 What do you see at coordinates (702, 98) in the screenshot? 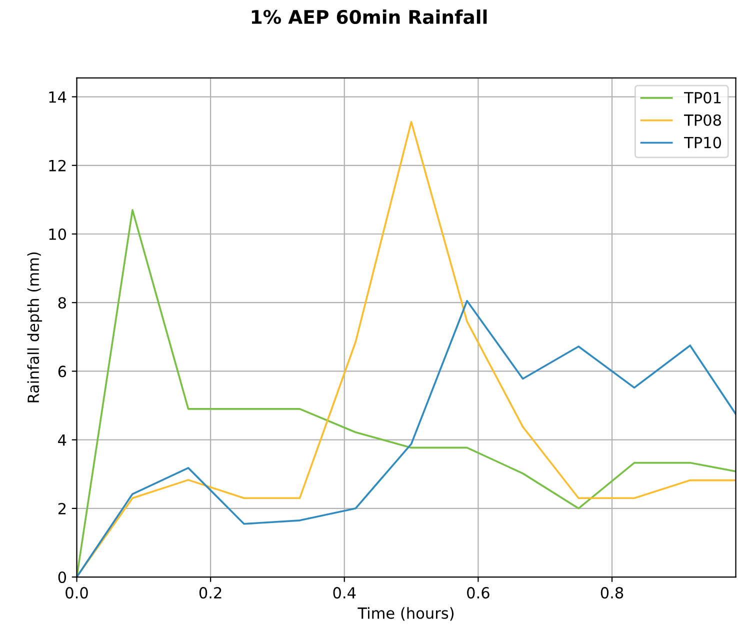
I see `legend-label: TP01` at bounding box center [702, 98].